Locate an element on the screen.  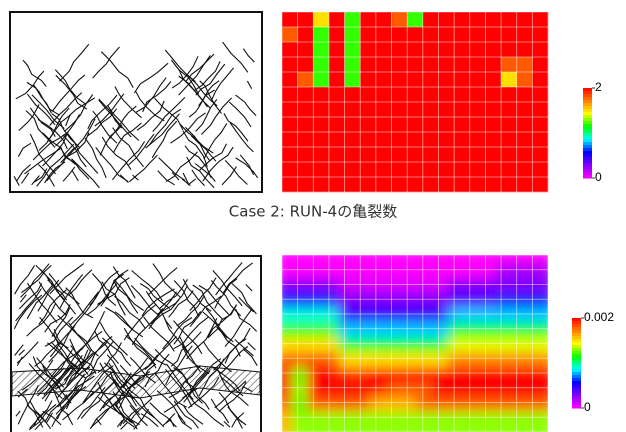
colorbar: 0.002 0 is located at coordinates (593, 362).